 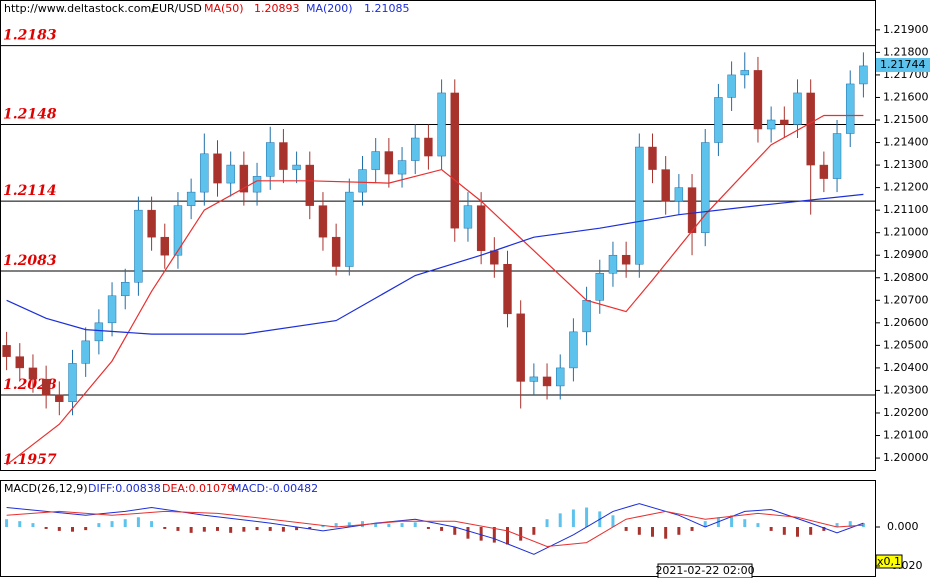 What do you see at coordinates (30, 460) in the screenshot?
I see `level-label: 1.1957` at bounding box center [30, 460].